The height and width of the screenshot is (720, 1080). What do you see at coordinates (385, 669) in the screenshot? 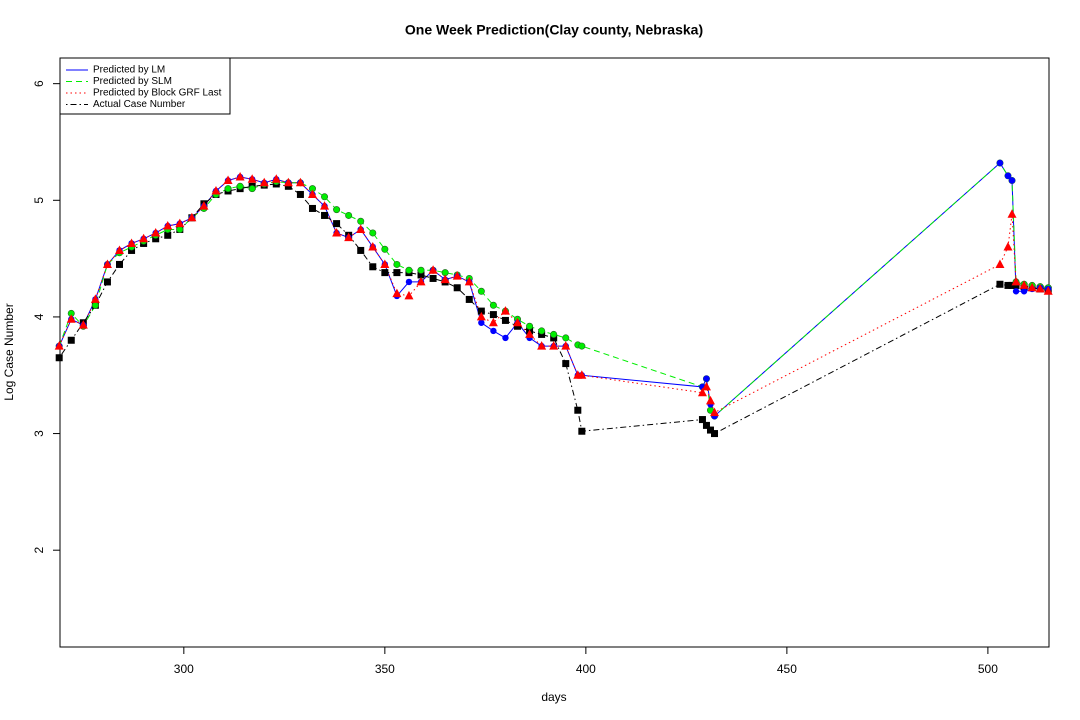
I see `x-tick-label: 350` at bounding box center [385, 669].